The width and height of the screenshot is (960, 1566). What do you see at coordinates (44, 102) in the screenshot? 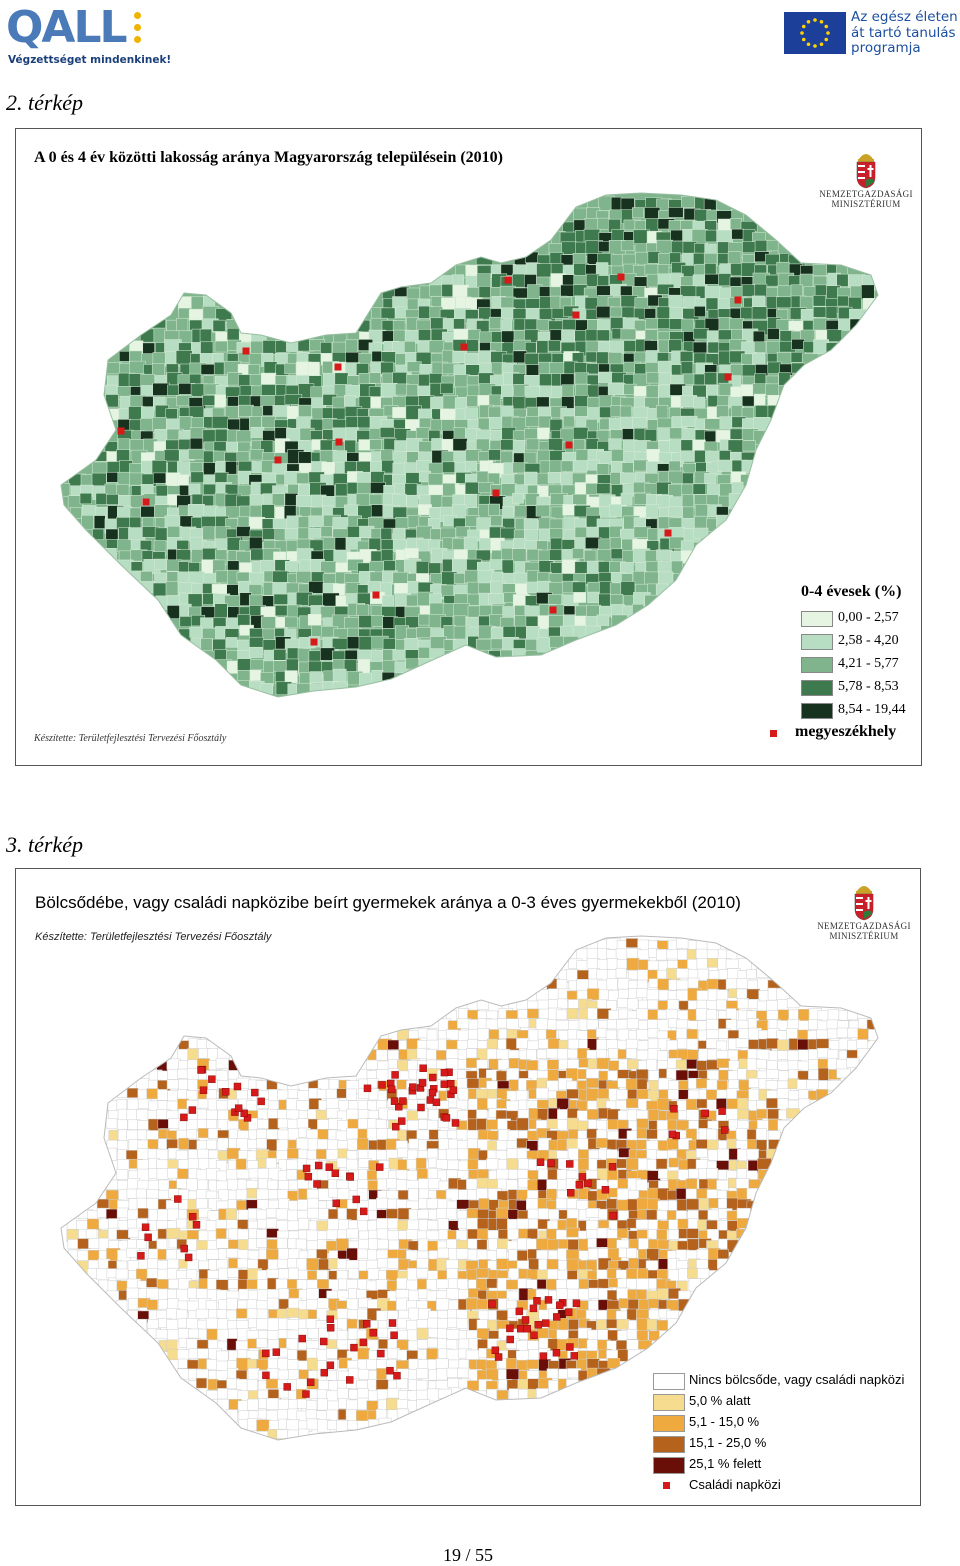
I see `map1-heading: 2. térkép` at bounding box center [44, 102].